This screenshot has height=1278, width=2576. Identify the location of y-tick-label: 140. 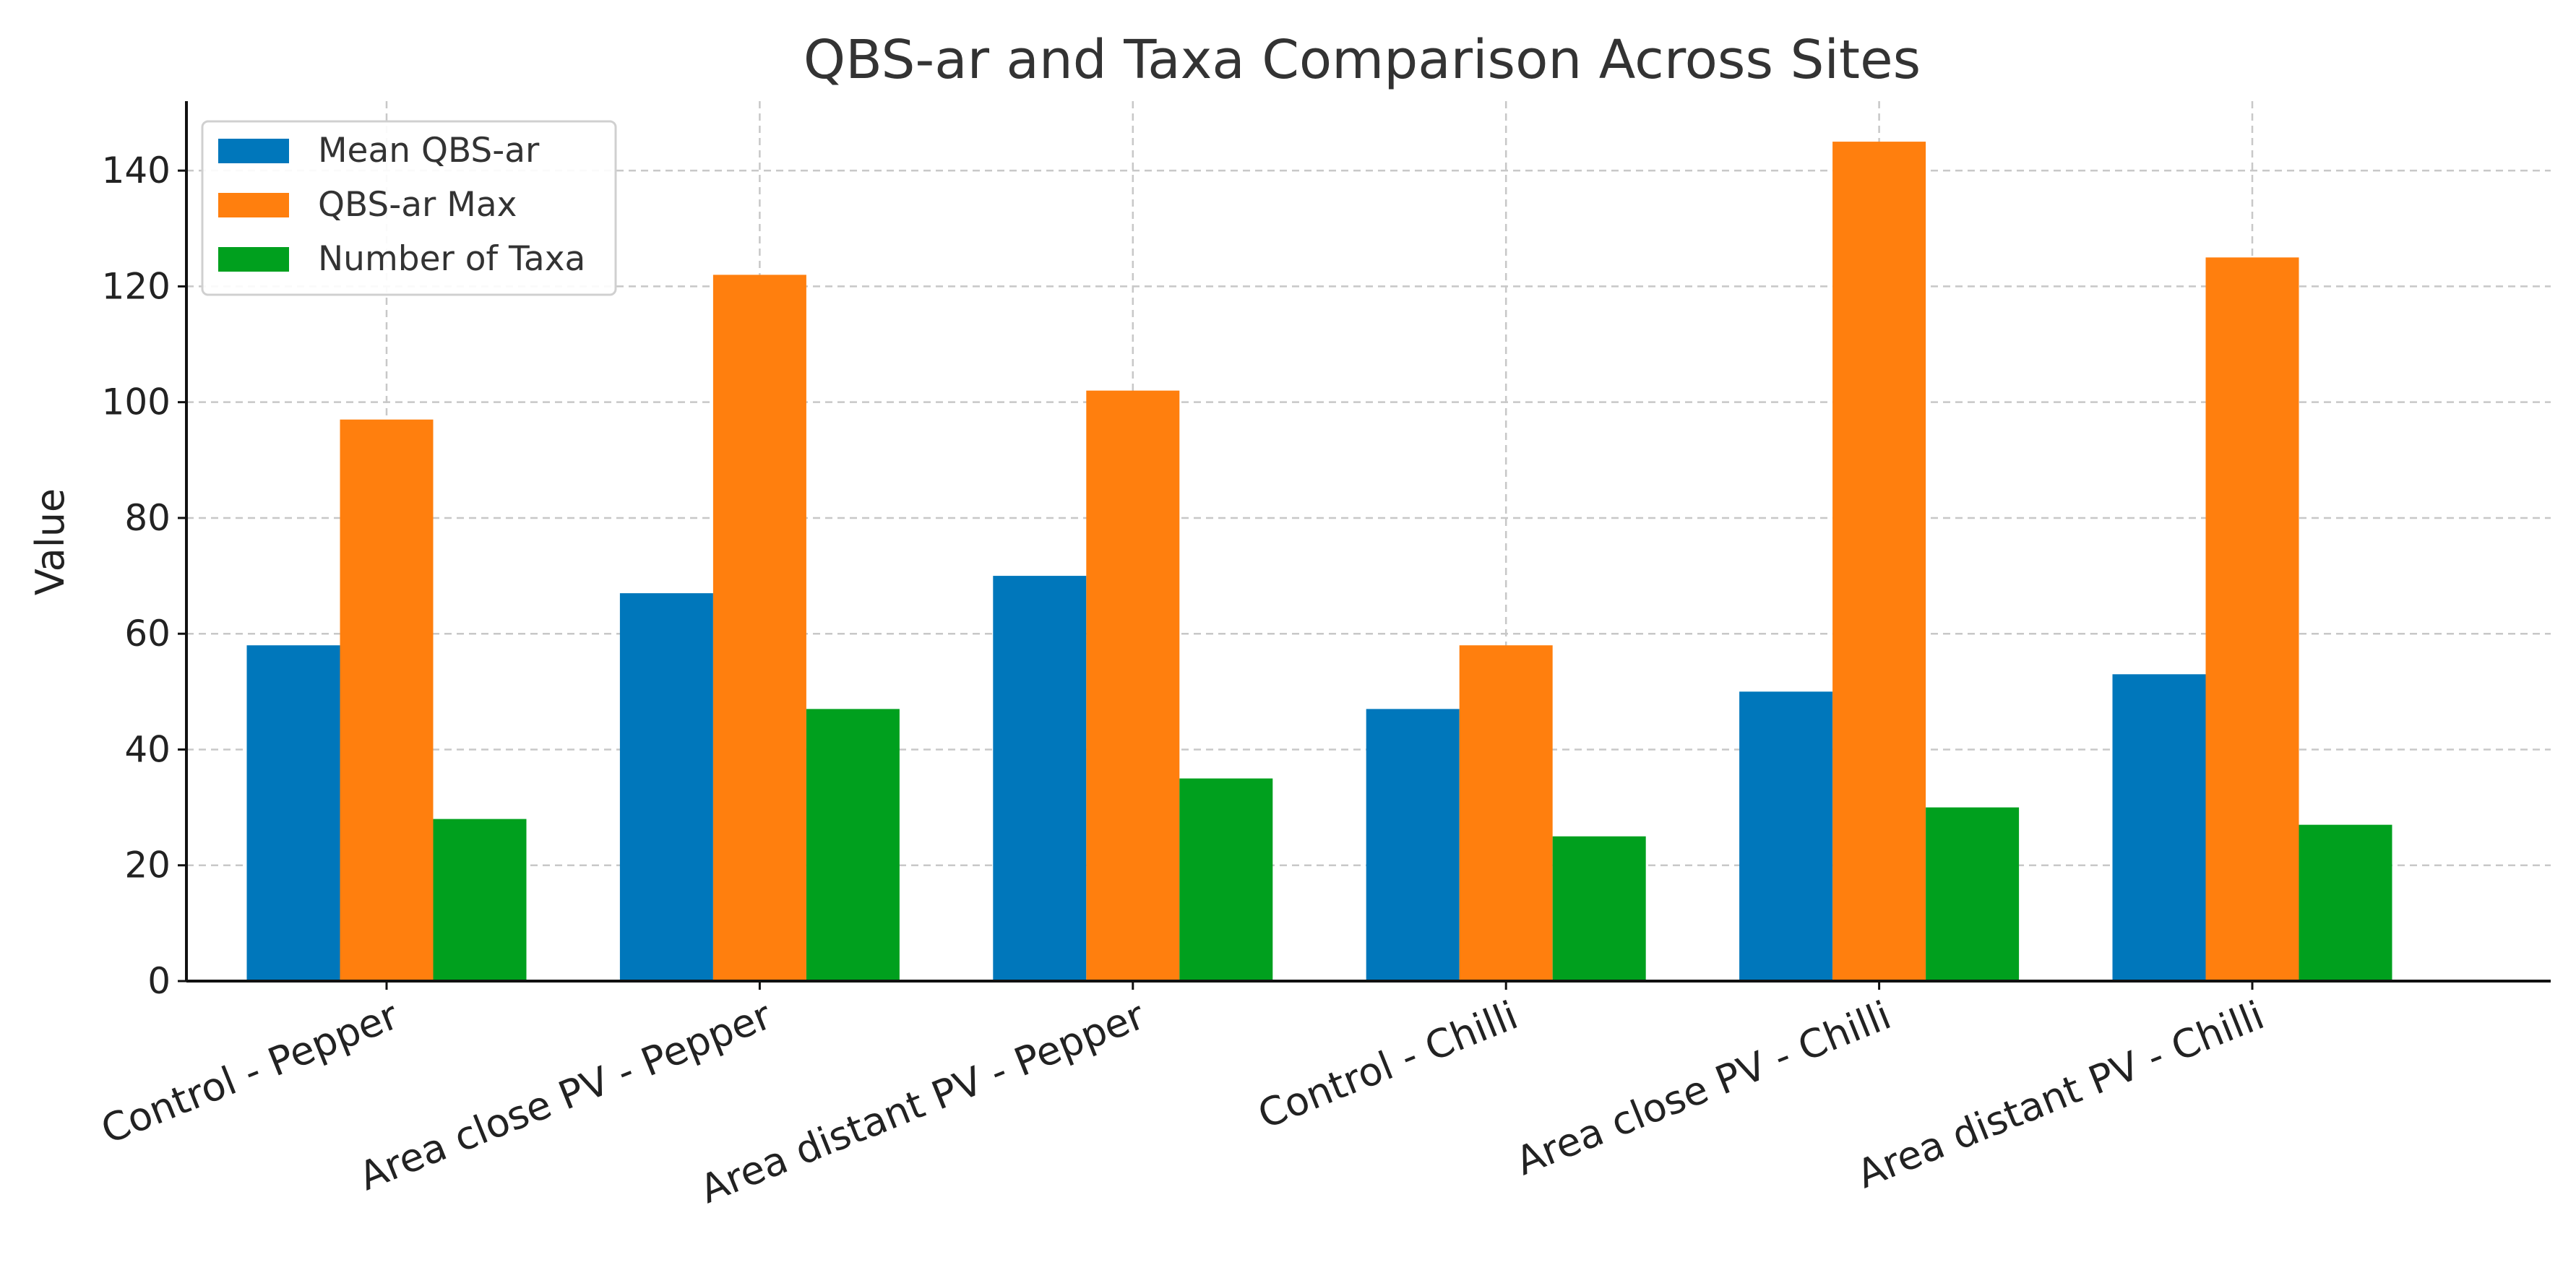
(136, 170).